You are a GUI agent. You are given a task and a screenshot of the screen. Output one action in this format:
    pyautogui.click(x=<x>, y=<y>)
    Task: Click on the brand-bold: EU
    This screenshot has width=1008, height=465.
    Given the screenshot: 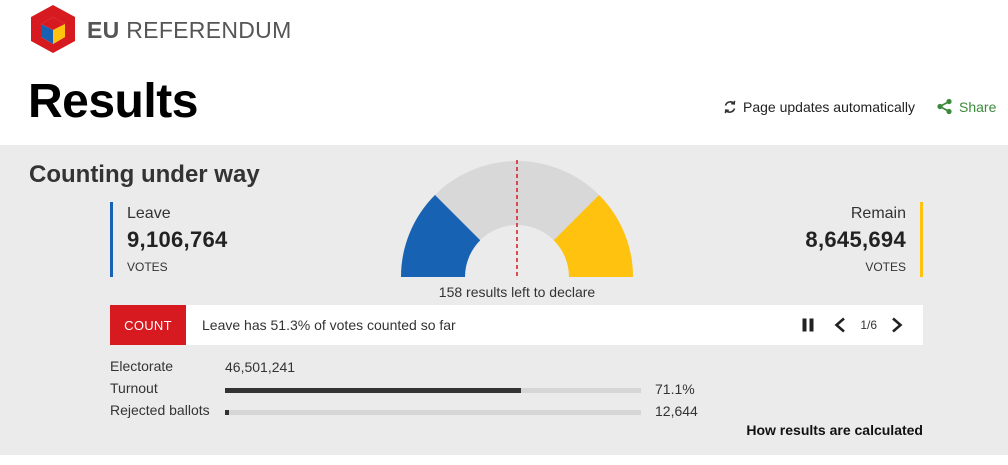 What is the action you would take?
    pyautogui.click(x=103, y=30)
    